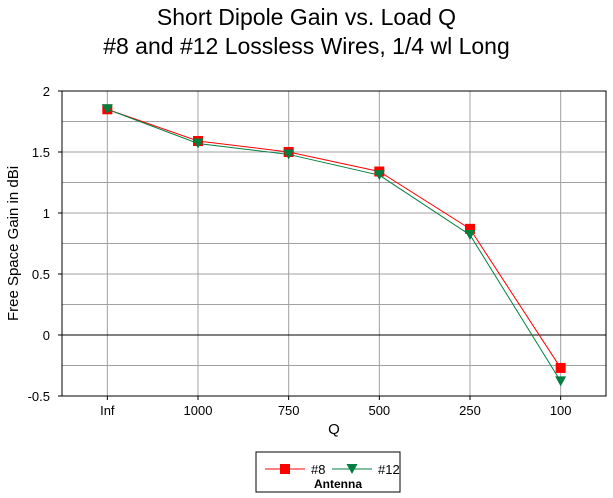 The width and height of the screenshot is (613, 498). I want to click on x-axis: Inf 1000 750 500 250 100, so click(336, 407).